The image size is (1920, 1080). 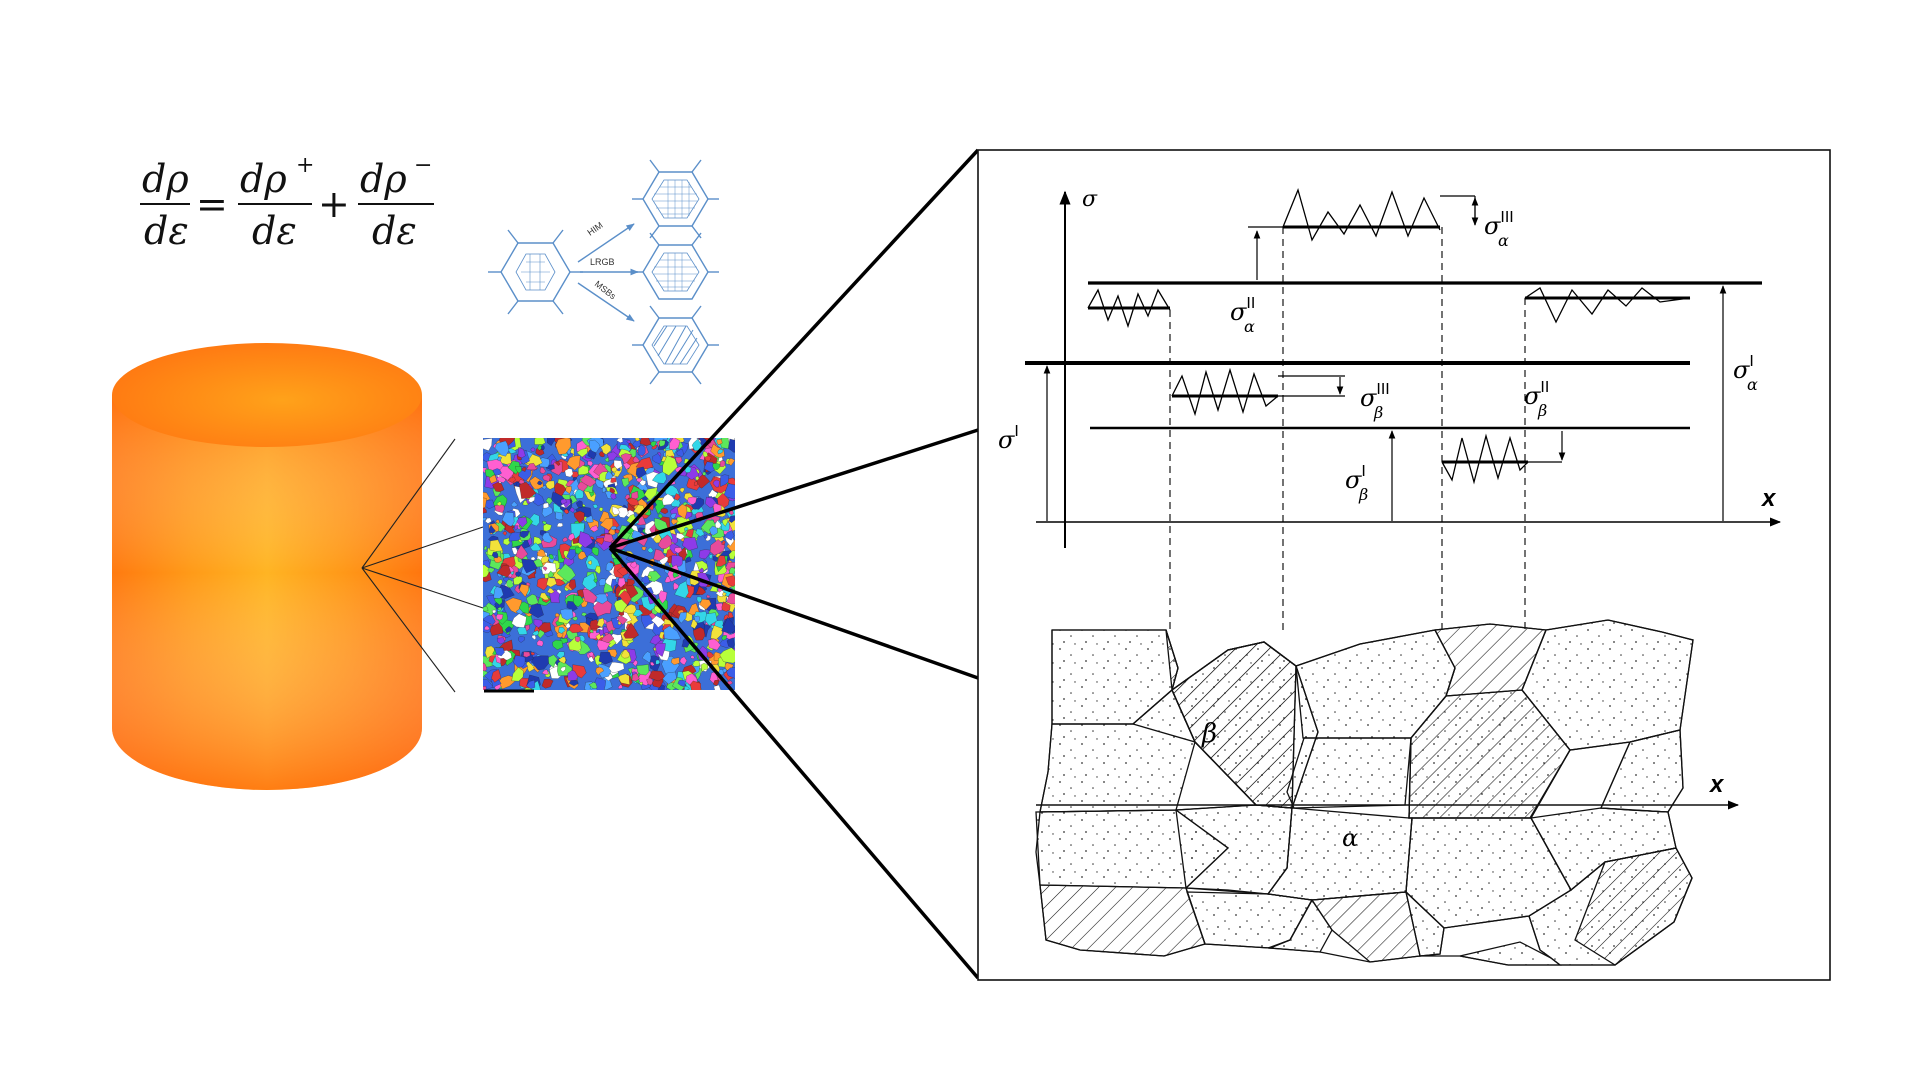 I want to click on msbs-result-grain-icon, so click(x=675, y=345).